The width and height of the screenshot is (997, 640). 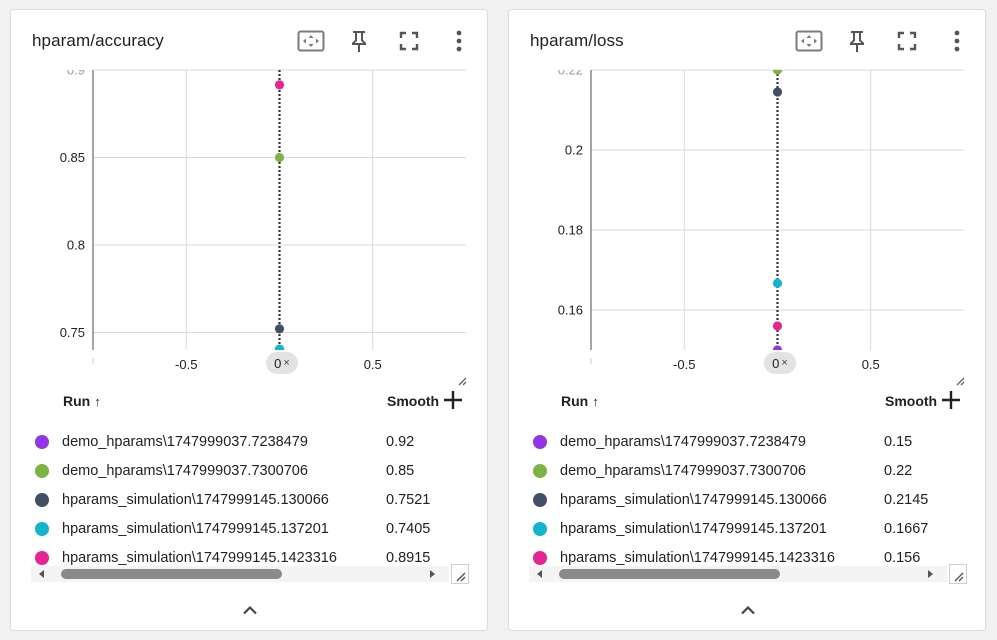 What do you see at coordinates (570, 310) in the screenshot?
I see `y-tick-label: 0.16` at bounding box center [570, 310].